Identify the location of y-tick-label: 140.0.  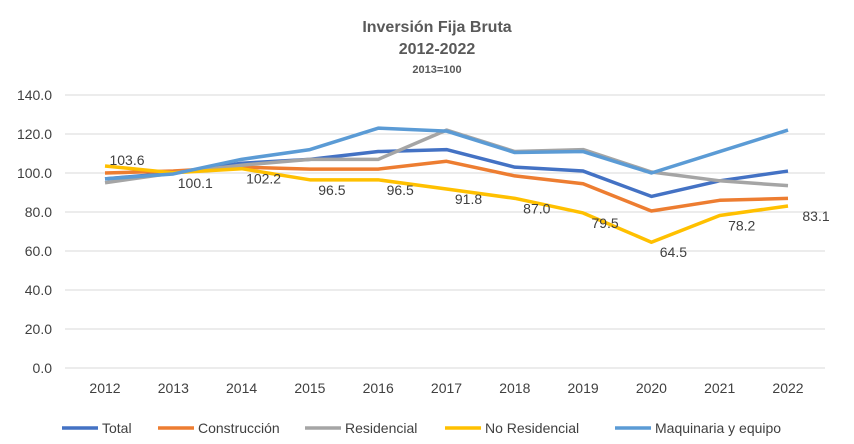
(34, 95).